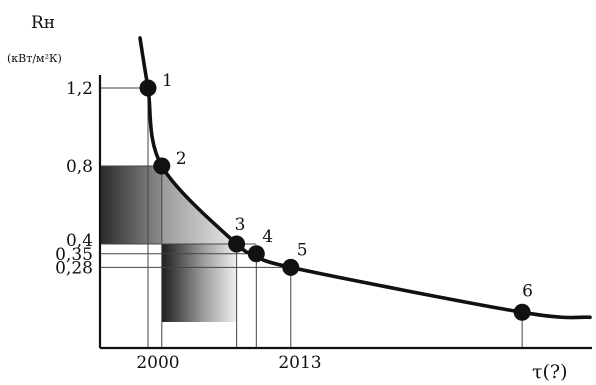 This screenshot has width=596, height=385. What do you see at coordinates (157, 363) in the screenshot?
I see `x-tick-label: 2000` at bounding box center [157, 363].